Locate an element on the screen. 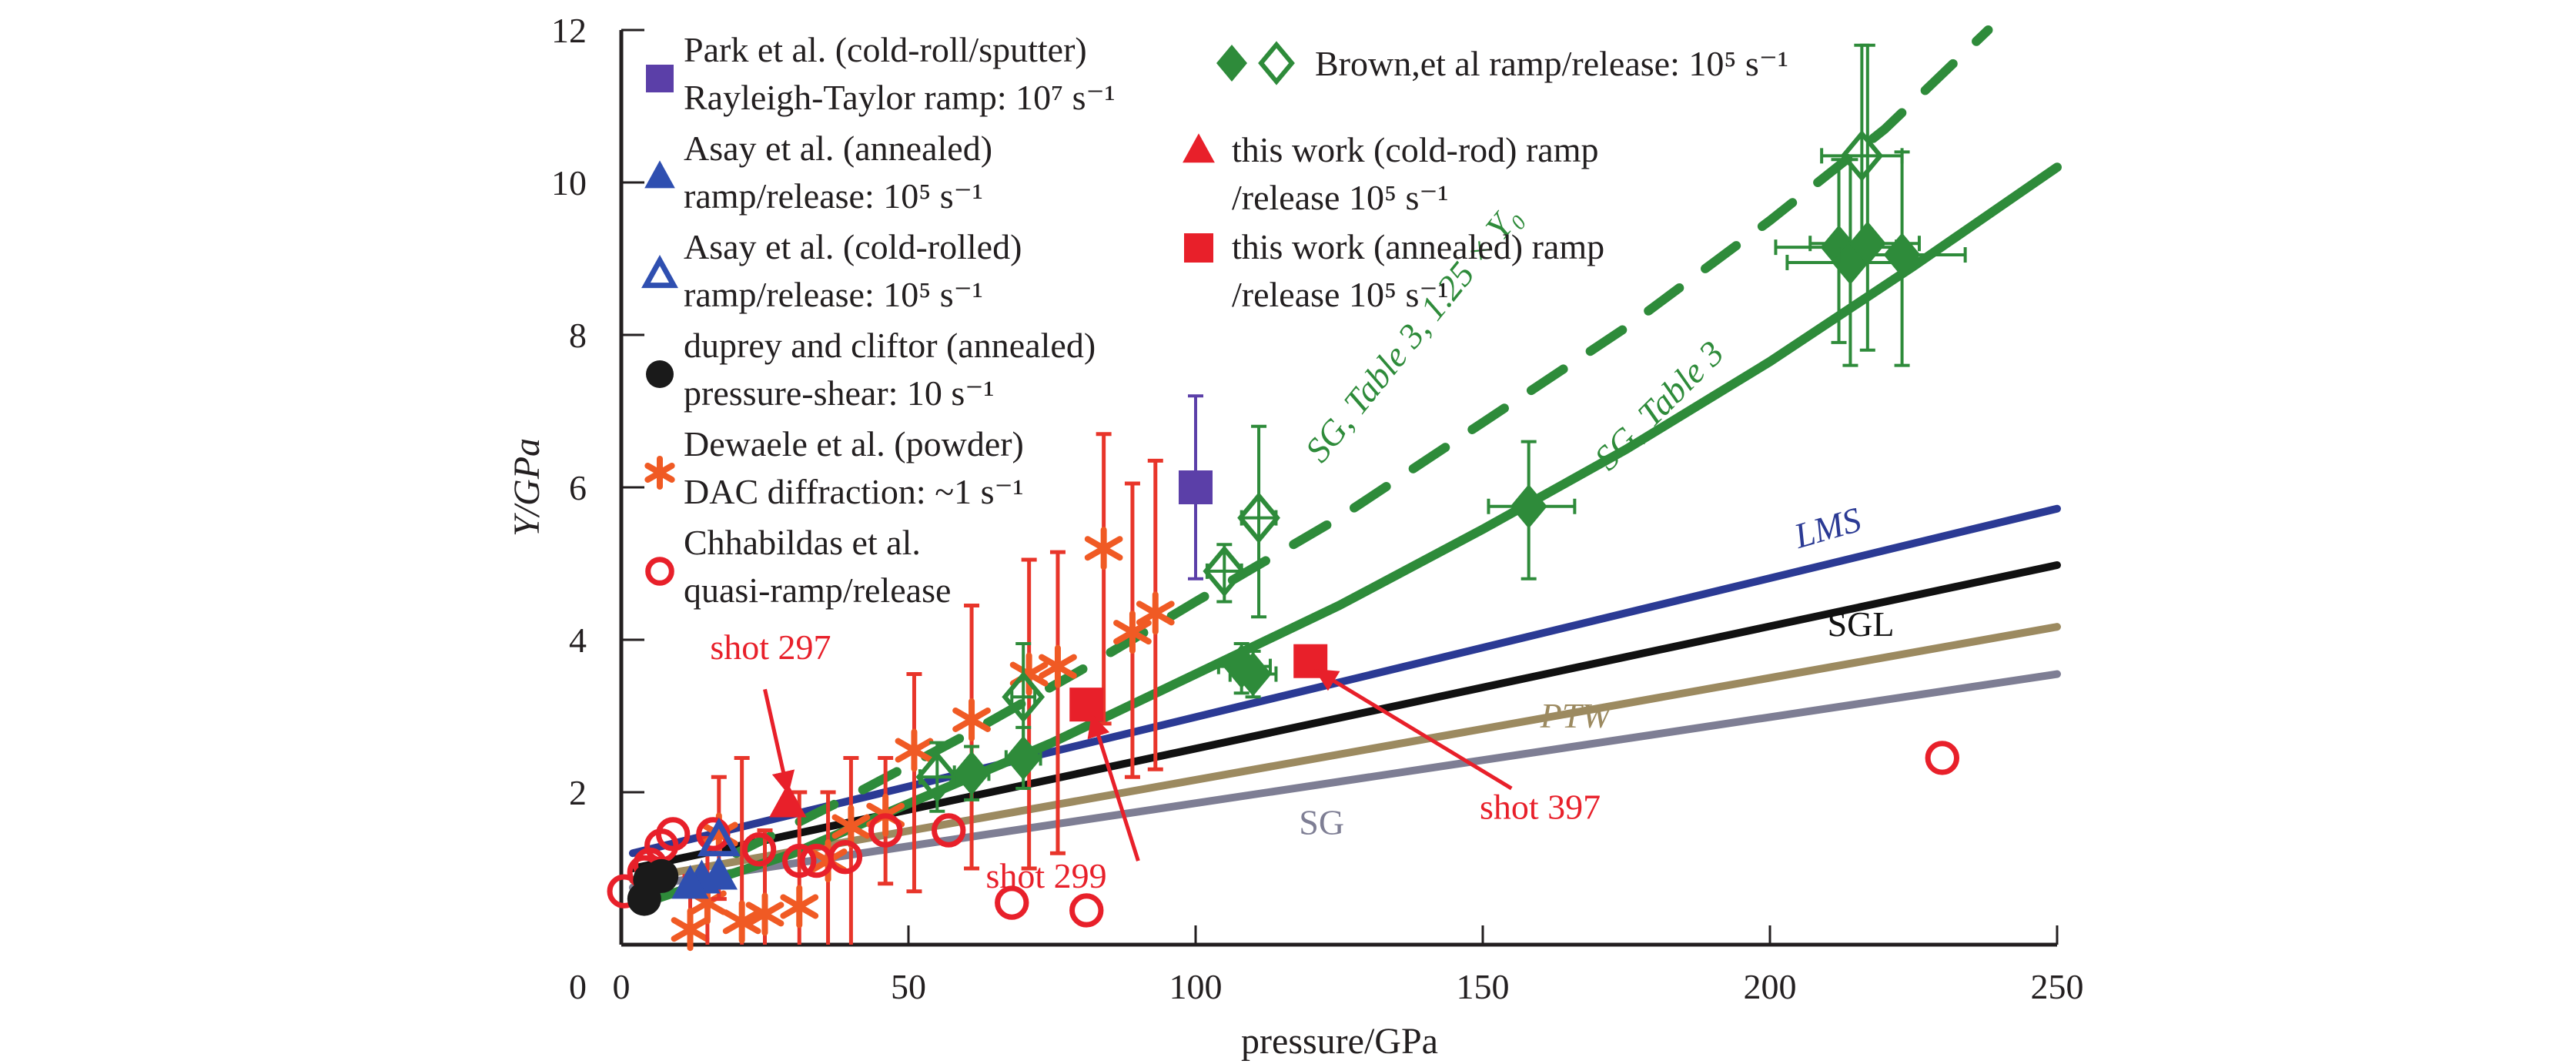 The height and width of the screenshot is (1064, 2576). annotation-shot397: shot 397 is located at coordinates (1458, 747).